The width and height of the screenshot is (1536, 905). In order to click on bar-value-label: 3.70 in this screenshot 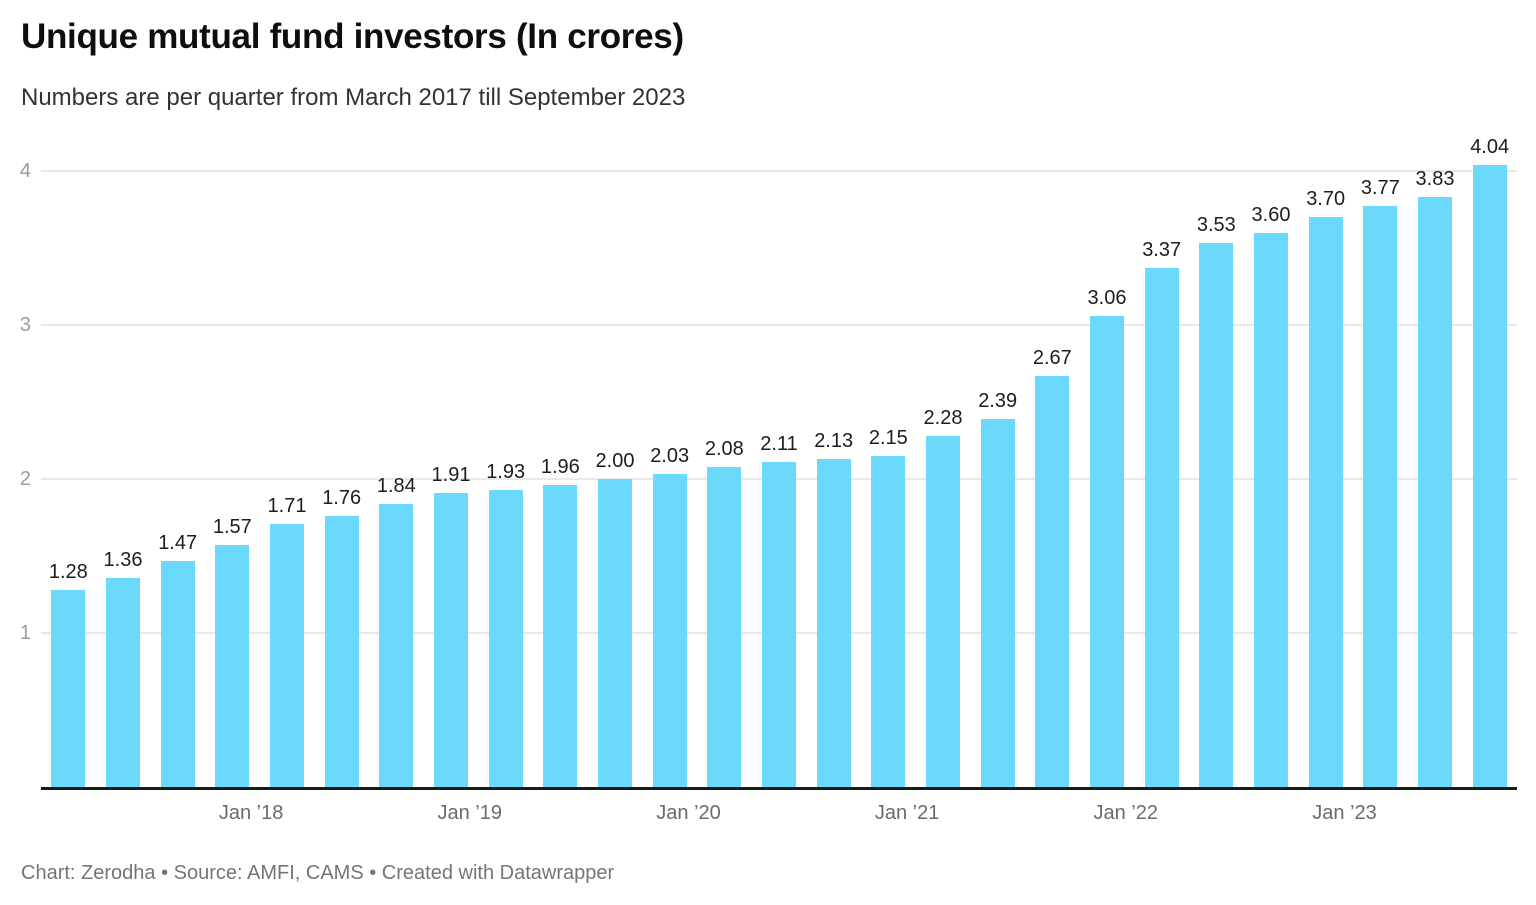, I will do `click(1326, 199)`.